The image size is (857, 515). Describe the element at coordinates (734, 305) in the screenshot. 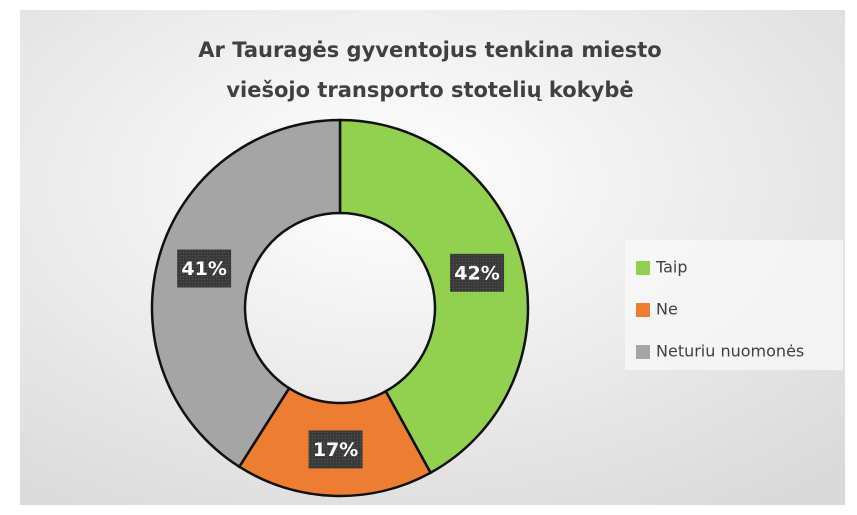

I see `legend-box` at that location.